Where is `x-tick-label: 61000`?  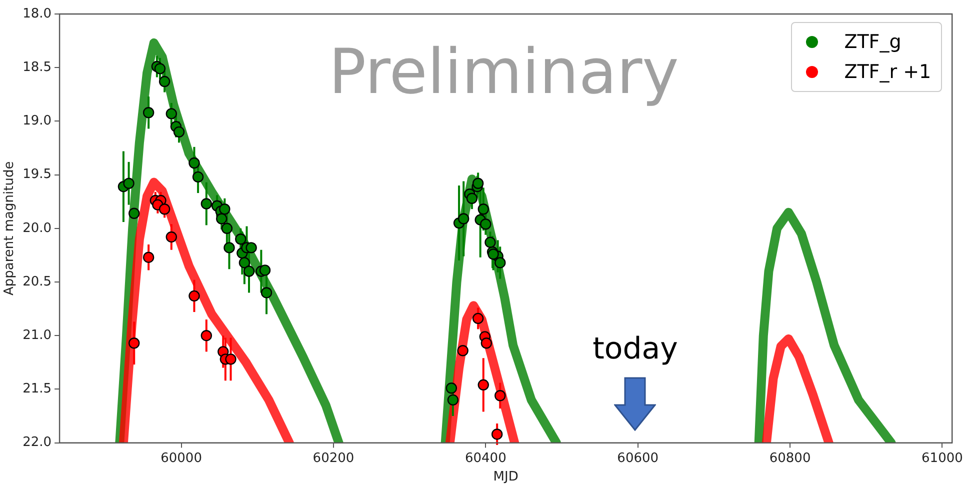
x-tick-label: 61000 is located at coordinates (942, 458).